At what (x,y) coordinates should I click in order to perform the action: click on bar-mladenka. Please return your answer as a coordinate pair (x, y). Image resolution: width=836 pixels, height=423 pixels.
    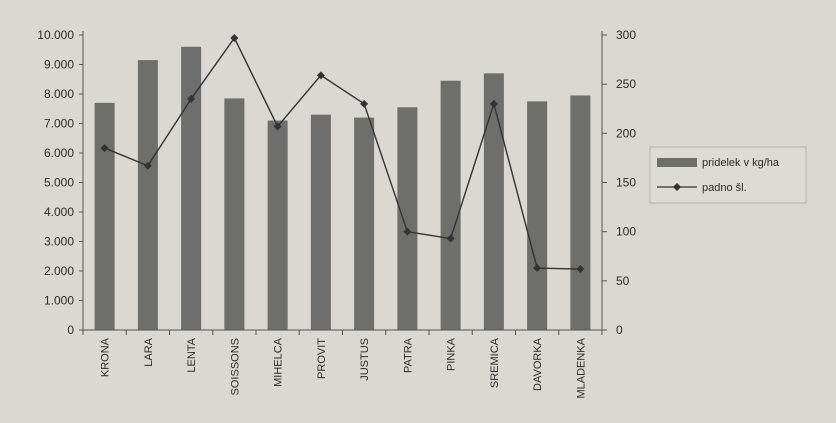
    Looking at the image, I should click on (580, 212).